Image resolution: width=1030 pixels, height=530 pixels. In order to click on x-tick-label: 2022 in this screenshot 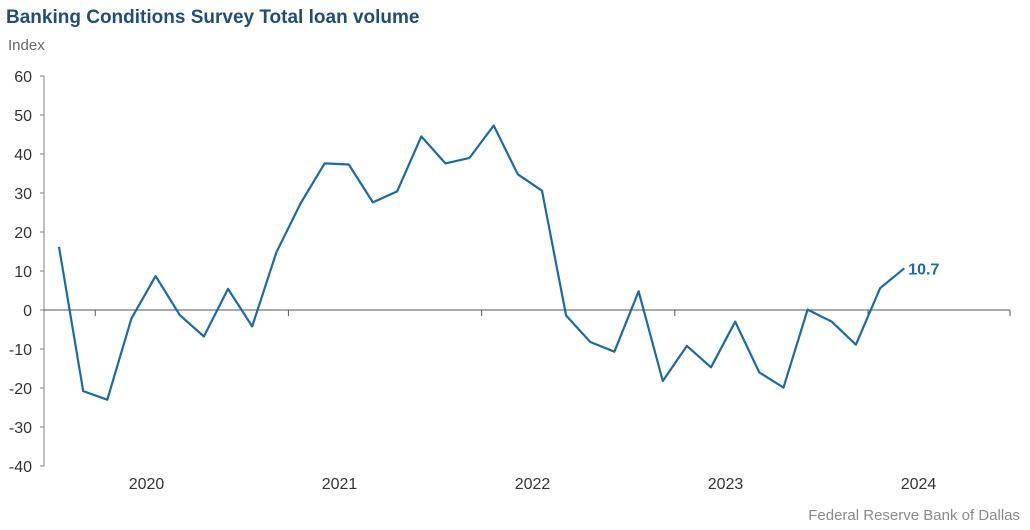, I will do `click(533, 484)`.